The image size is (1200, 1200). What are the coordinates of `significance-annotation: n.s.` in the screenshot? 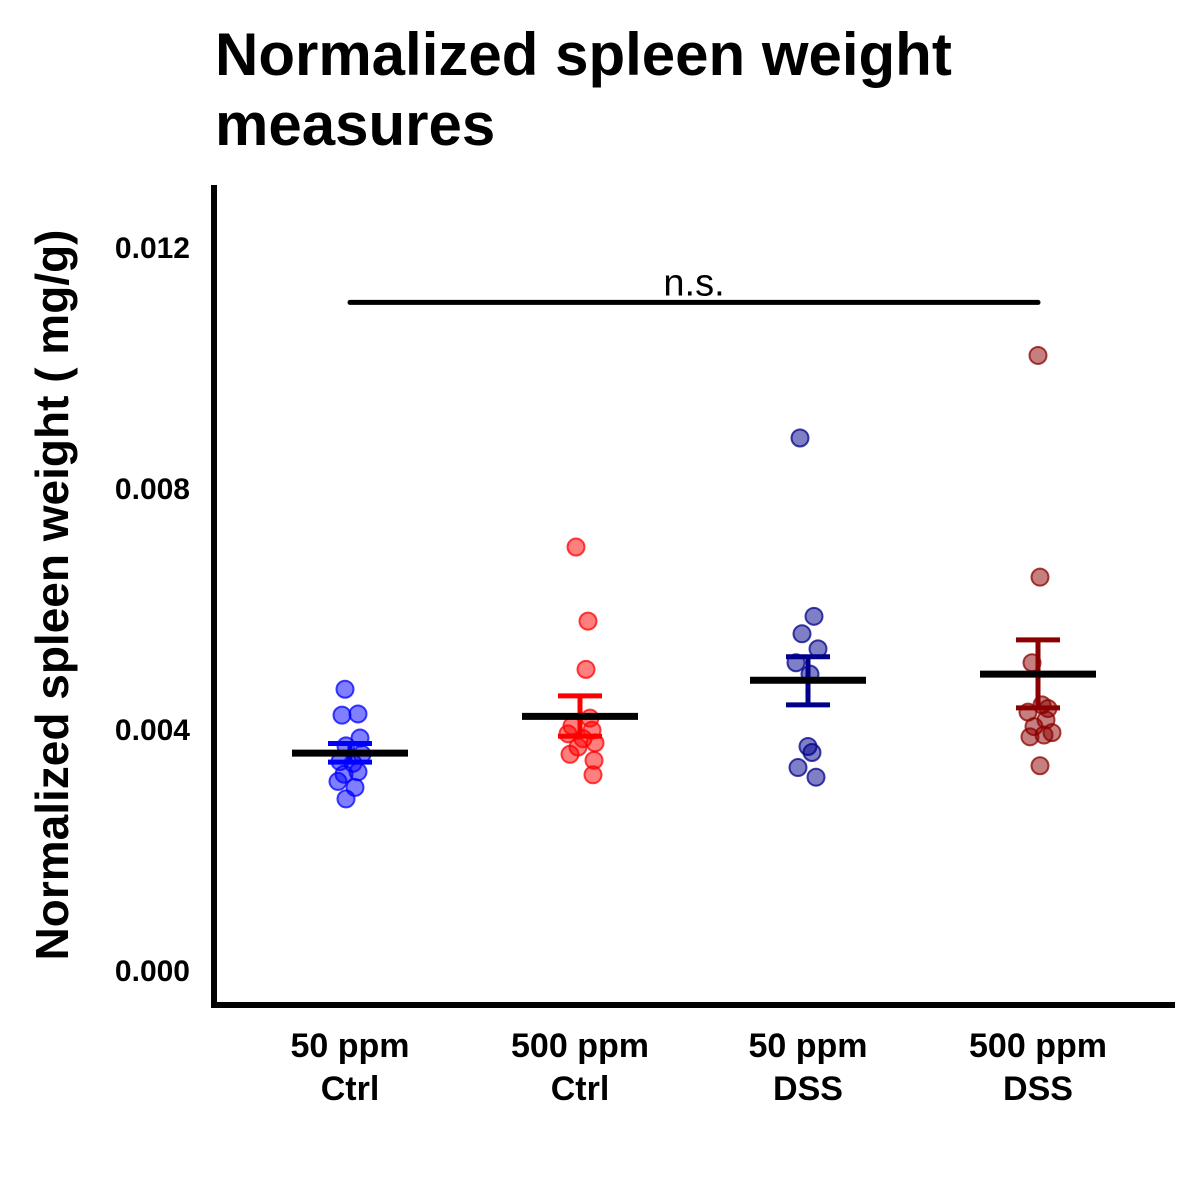 It's located at (694, 283).